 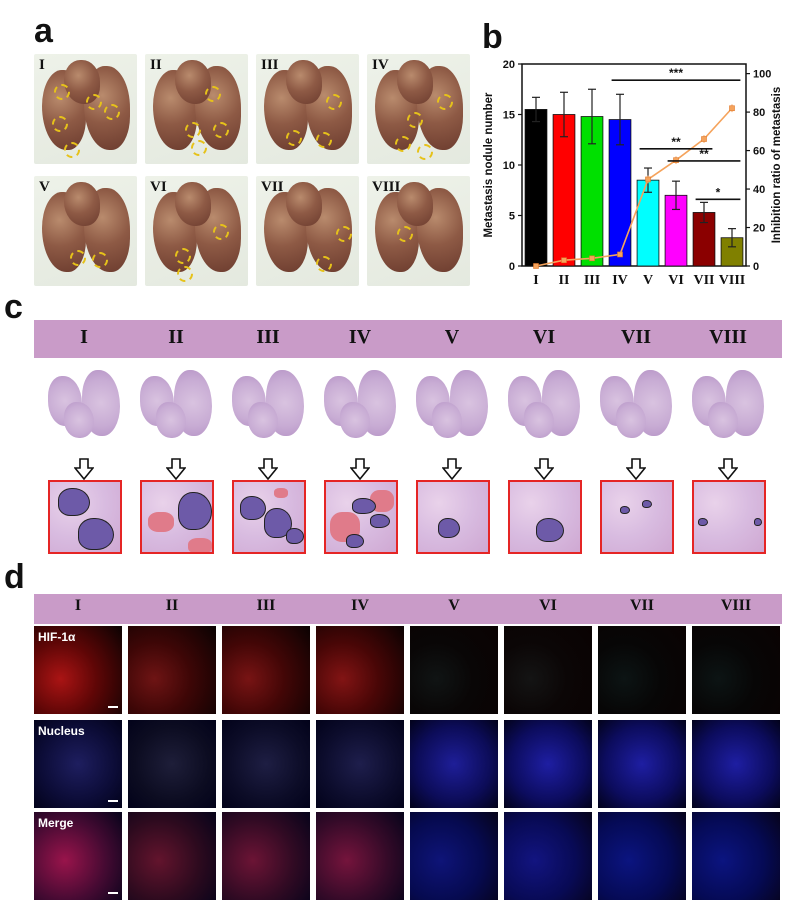 What do you see at coordinates (61, 731) in the screenshot?
I see `channel-label: Nucleus` at bounding box center [61, 731].